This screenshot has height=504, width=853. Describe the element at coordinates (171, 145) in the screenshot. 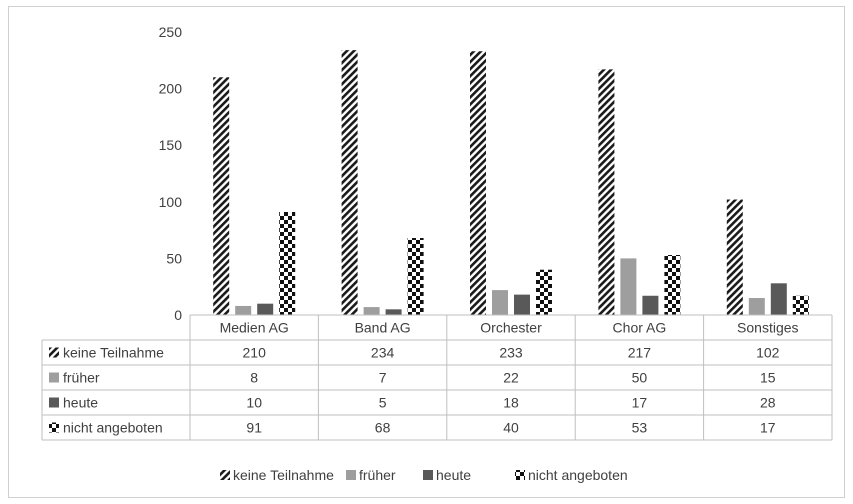

I see `y-tick-label: 150` at that location.